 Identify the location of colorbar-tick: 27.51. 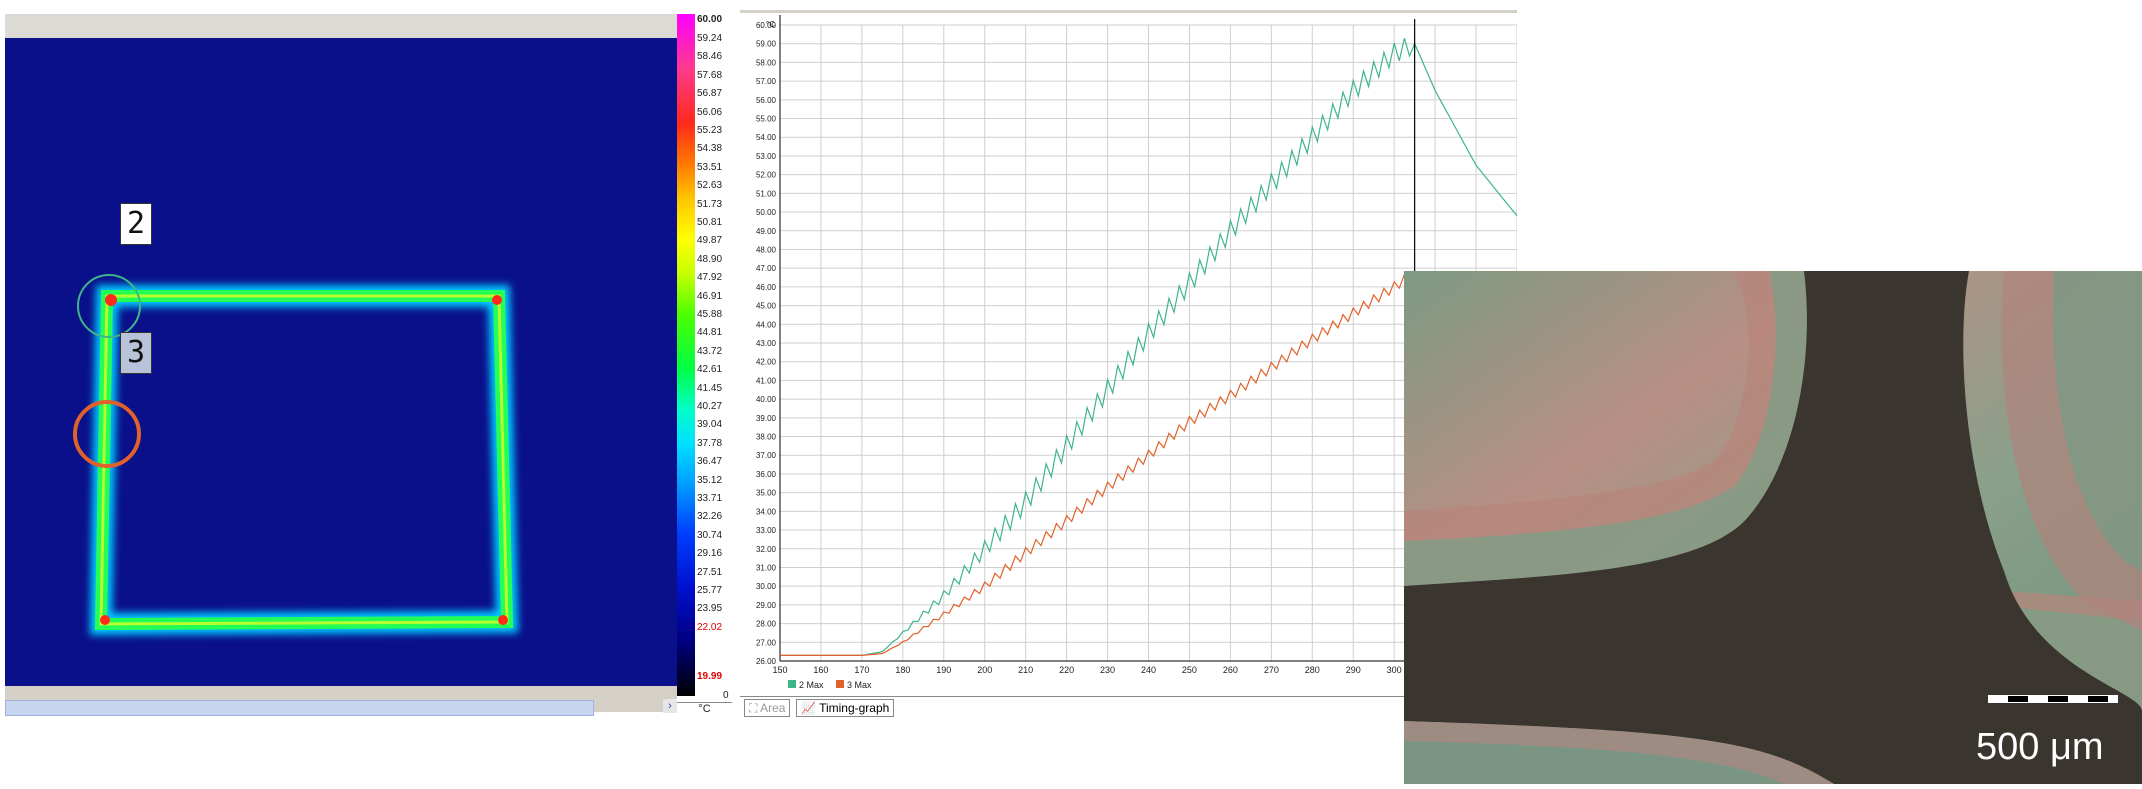
(710, 572).